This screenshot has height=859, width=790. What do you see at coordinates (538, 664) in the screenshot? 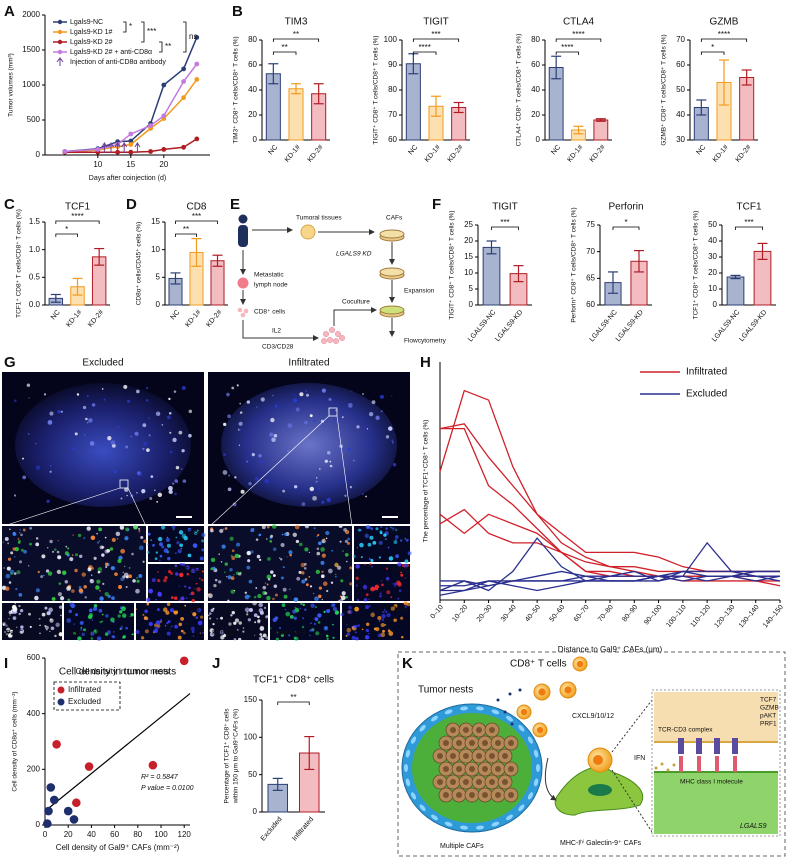
I see `label: CD8⁺ T cells` at bounding box center [538, 664].